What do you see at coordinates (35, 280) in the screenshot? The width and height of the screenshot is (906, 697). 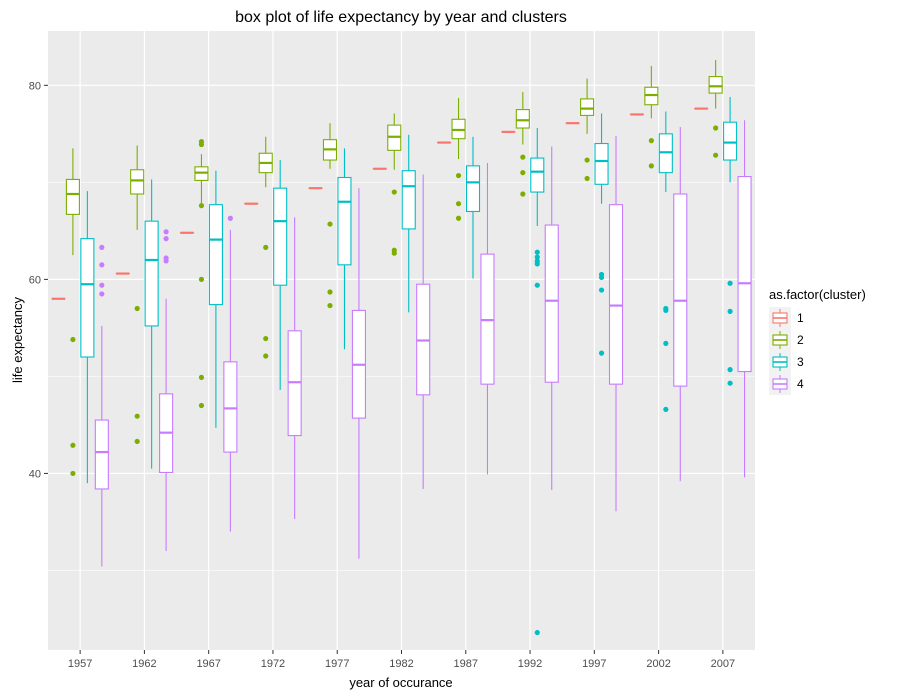 I see `y-tick-label: 60` at bounding box center [35, 280].